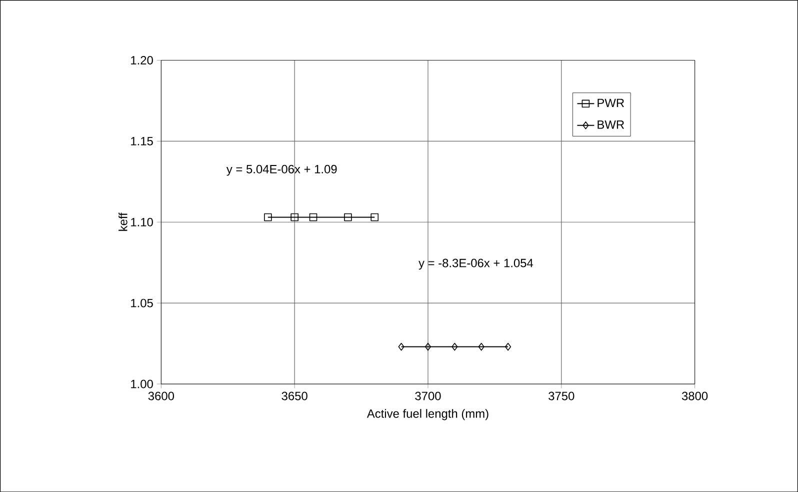 The width and height of the screenshot is (798, 492). What do you see at coordinates (142, 222) in the screenshot?
I see `y-tick-label: 1.10` at bounding box center [142, 222].